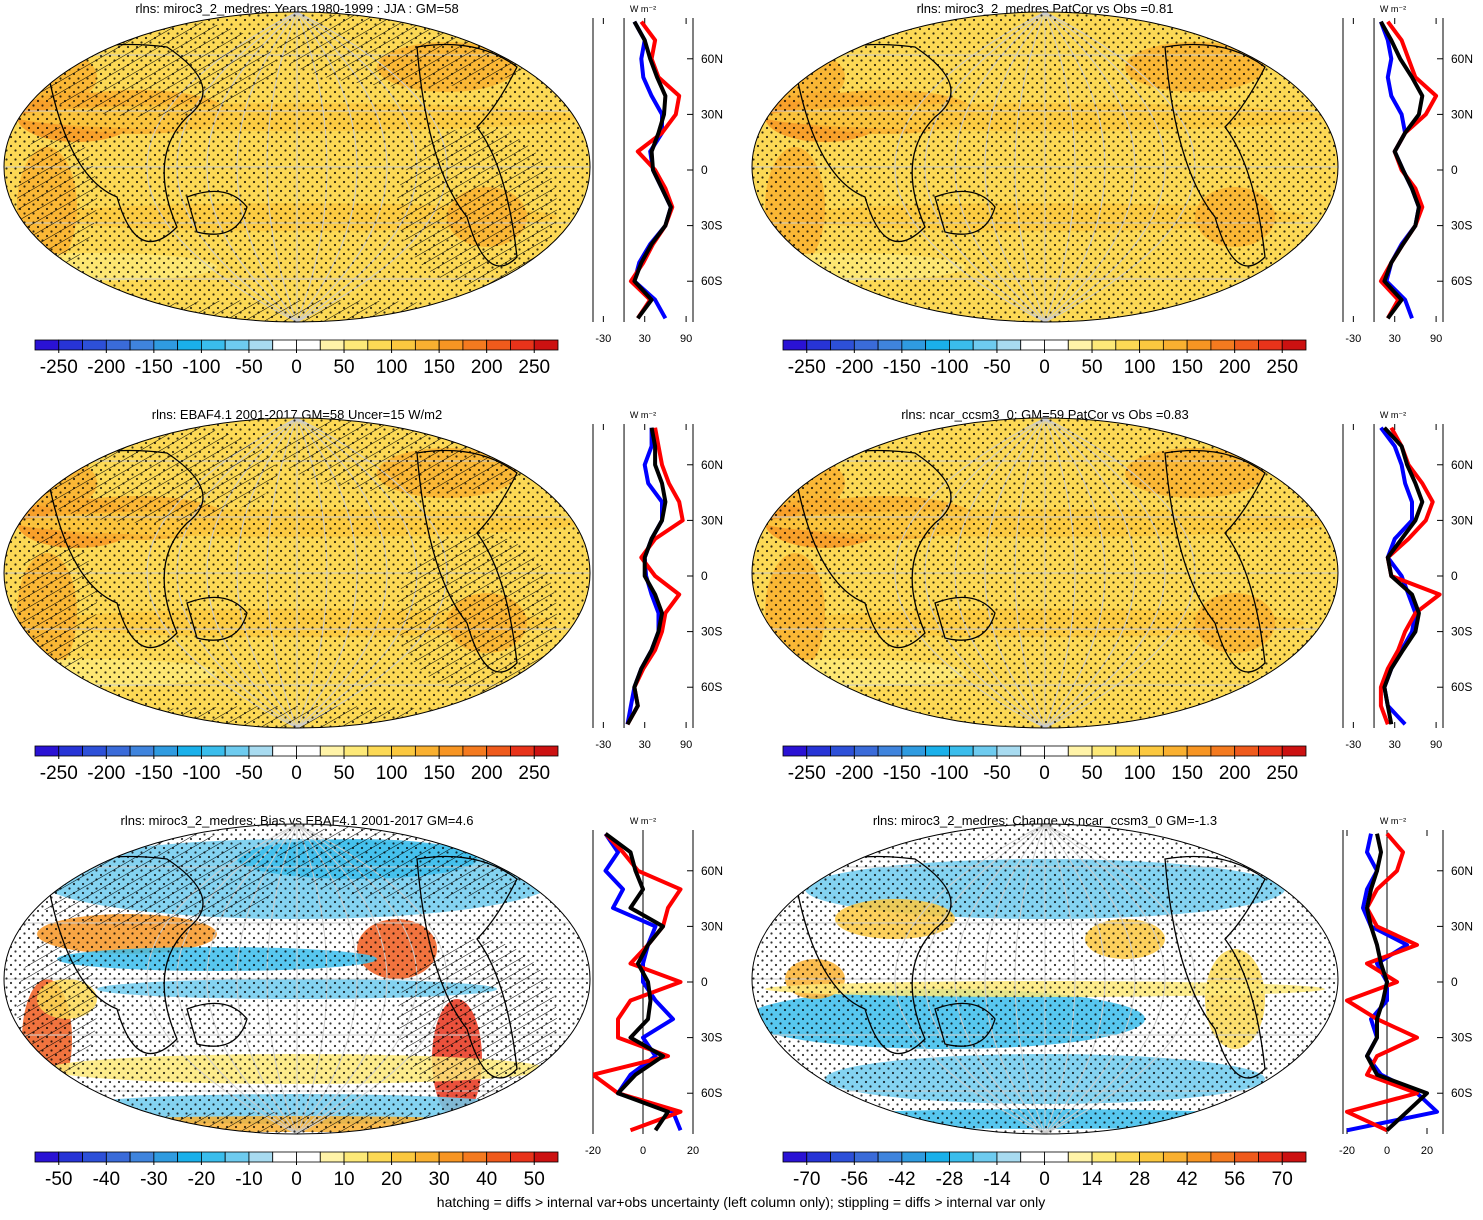  Describe the element at coordinates (1140, 773) in the screenshot. I see `colorbar-label: 100` at that location.